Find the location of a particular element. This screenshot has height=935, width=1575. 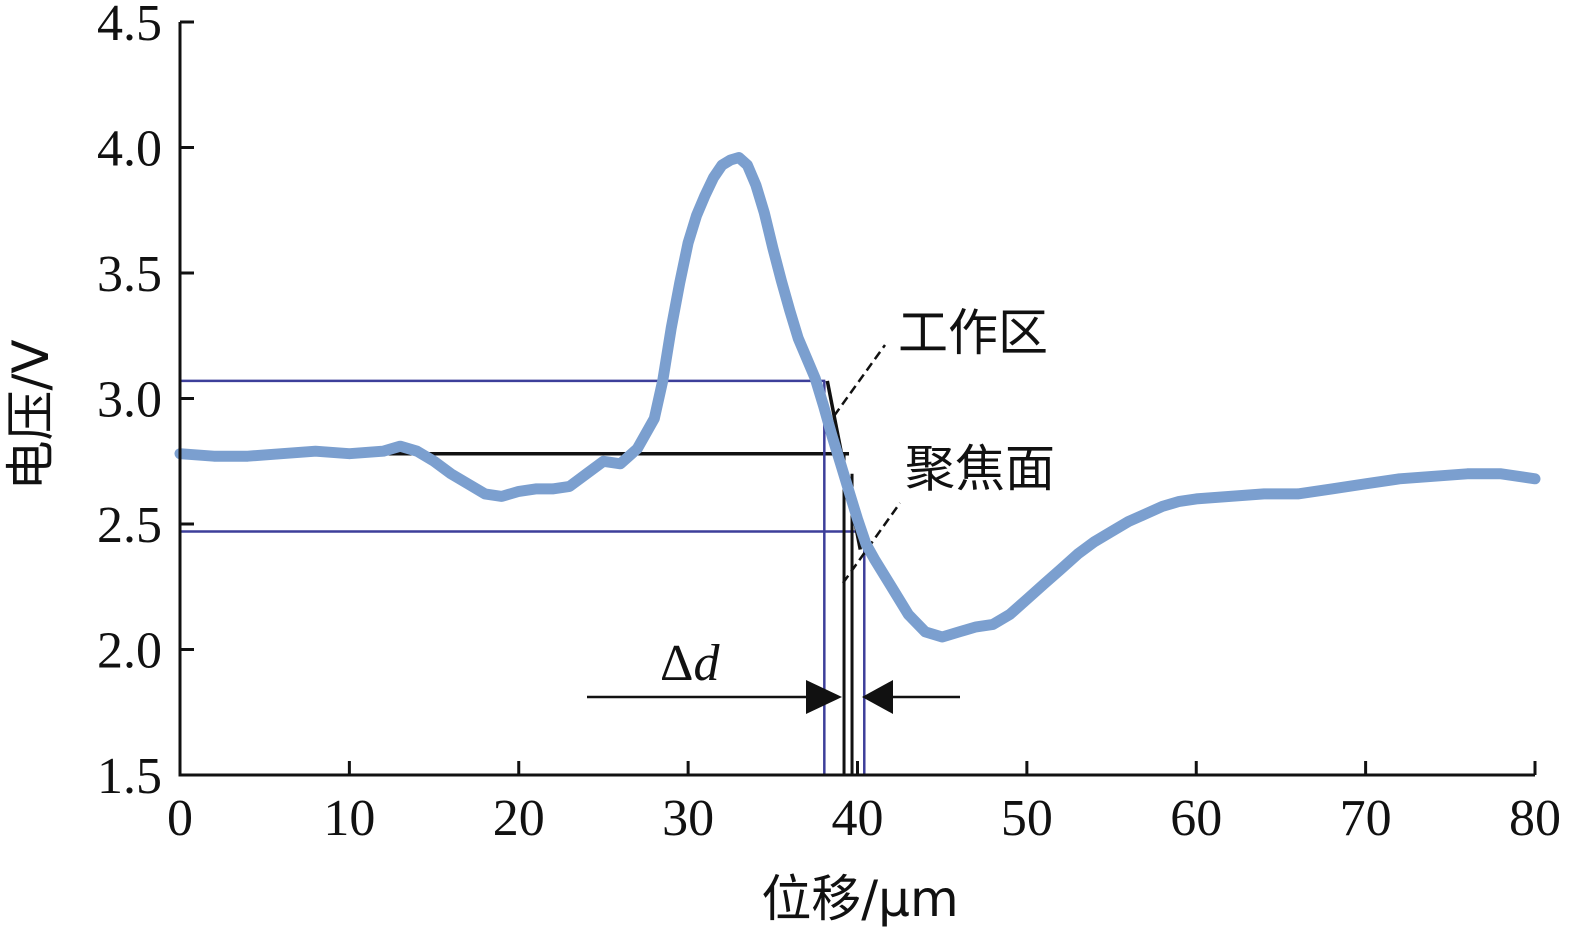

y-tick-label: 3.5 is located at coordinates (129, 274).